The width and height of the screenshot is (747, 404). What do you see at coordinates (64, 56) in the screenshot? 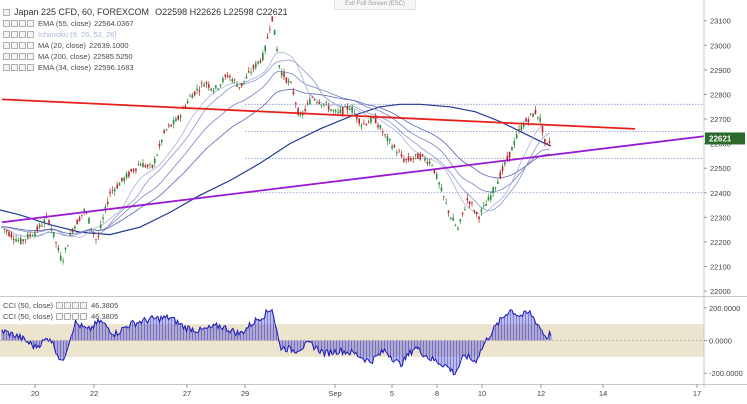
I see `indicator-label: MA (200, close)` at bounding box center [64, 56].